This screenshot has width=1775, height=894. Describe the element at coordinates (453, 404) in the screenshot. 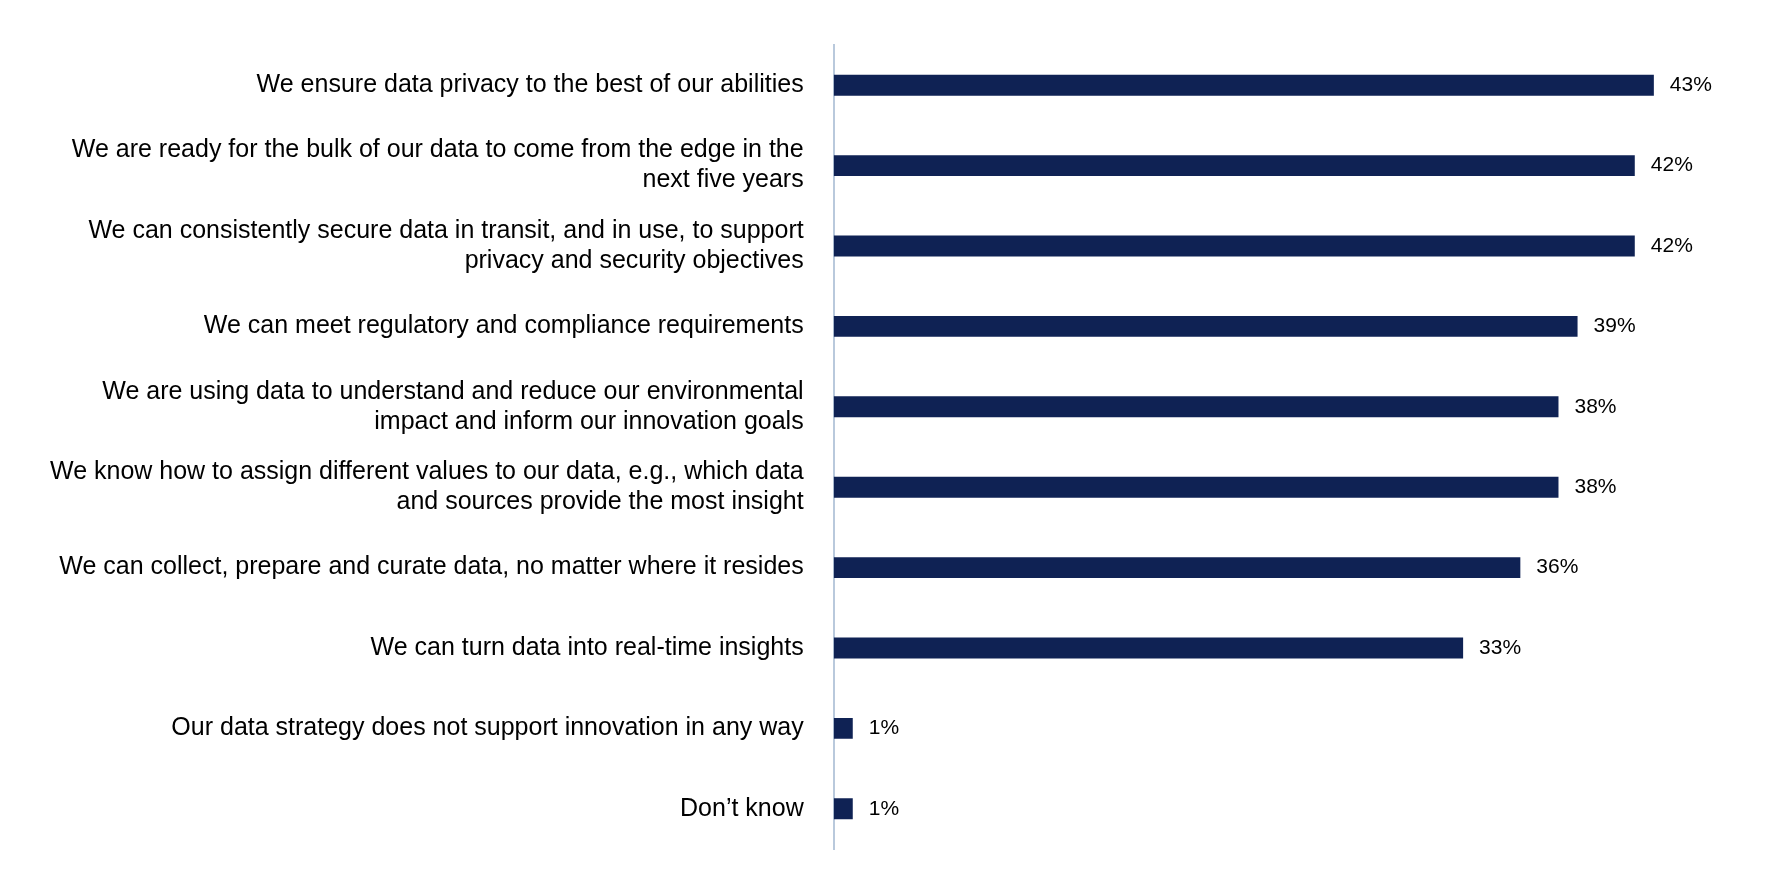

I see `y-tick-label: We are using data to understand and reduce our environmental impact and inform our innovation goals` at that location.